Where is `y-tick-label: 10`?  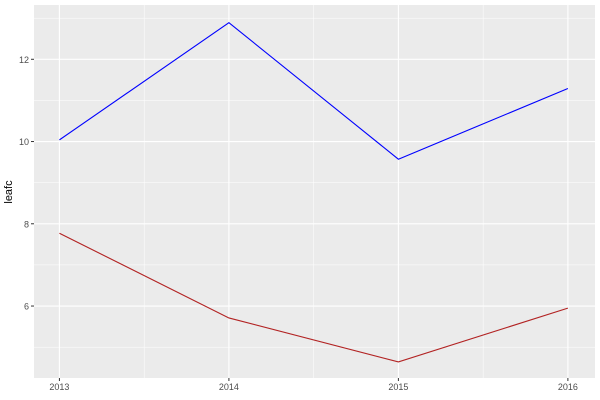
y-tick-label: 10 is located at coordinates (24, 142).